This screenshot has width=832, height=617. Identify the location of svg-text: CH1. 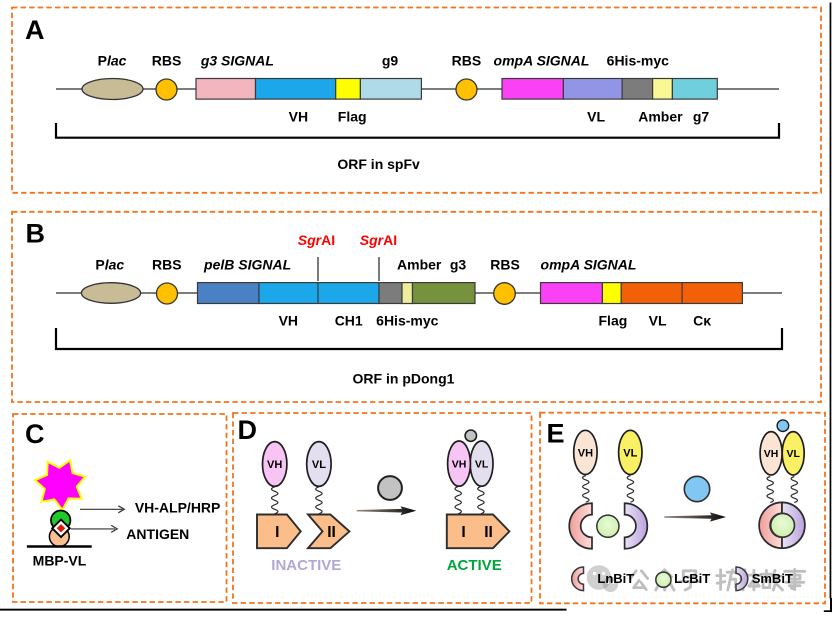
(349, 320).